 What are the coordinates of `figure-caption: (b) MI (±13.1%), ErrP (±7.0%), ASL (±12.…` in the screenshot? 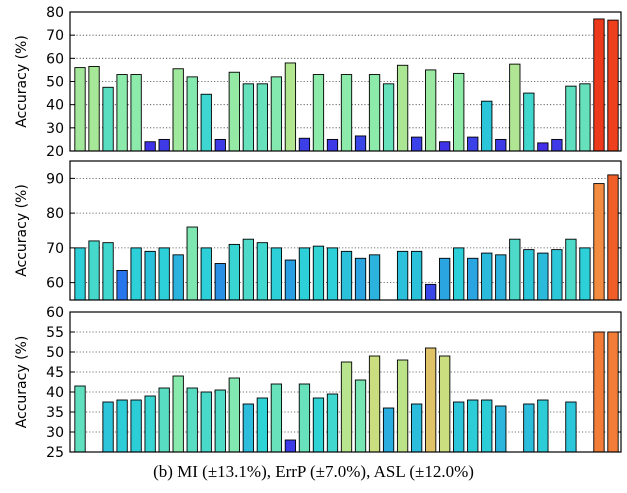 It's located at (313, 471).